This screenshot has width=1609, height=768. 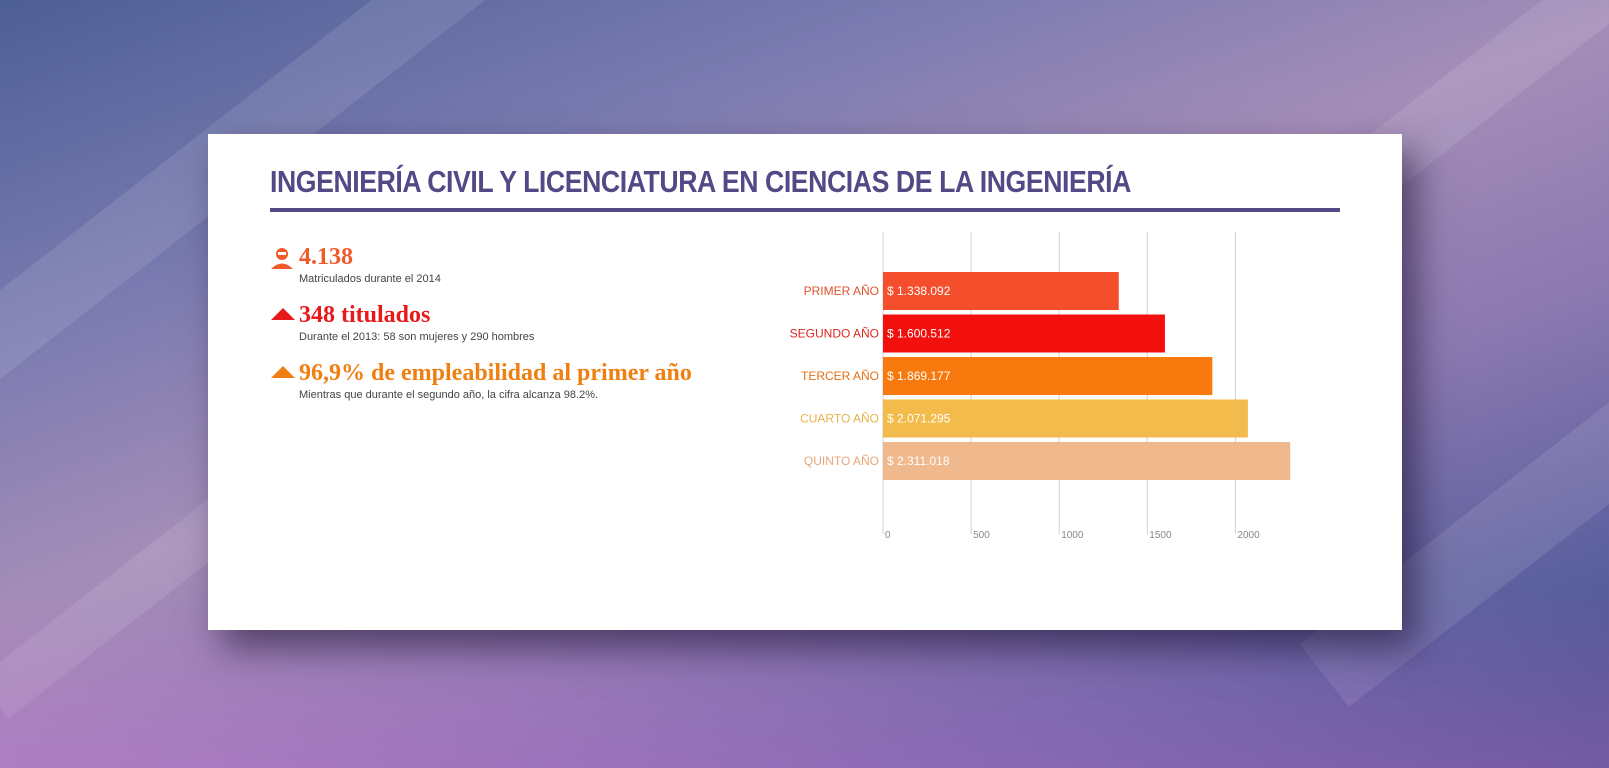 I want to click on title-underline, so click(x=805, y=210).